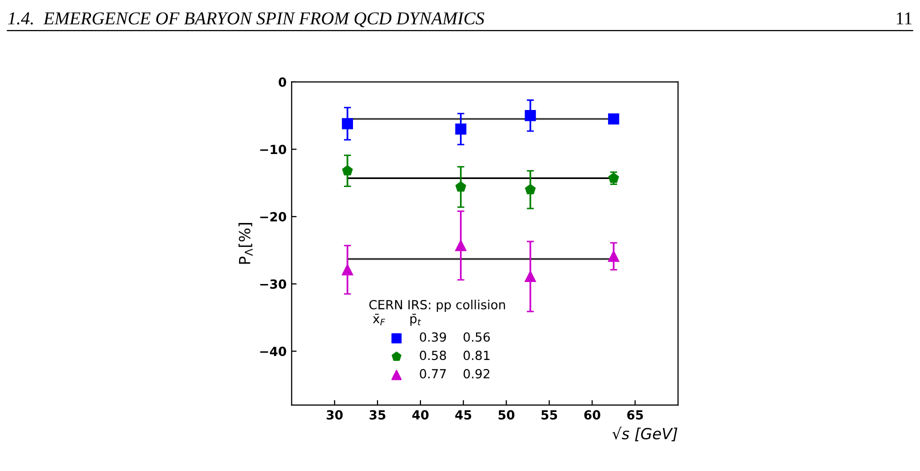  I want to click on y-tick-label: −10, so click(273, 149).